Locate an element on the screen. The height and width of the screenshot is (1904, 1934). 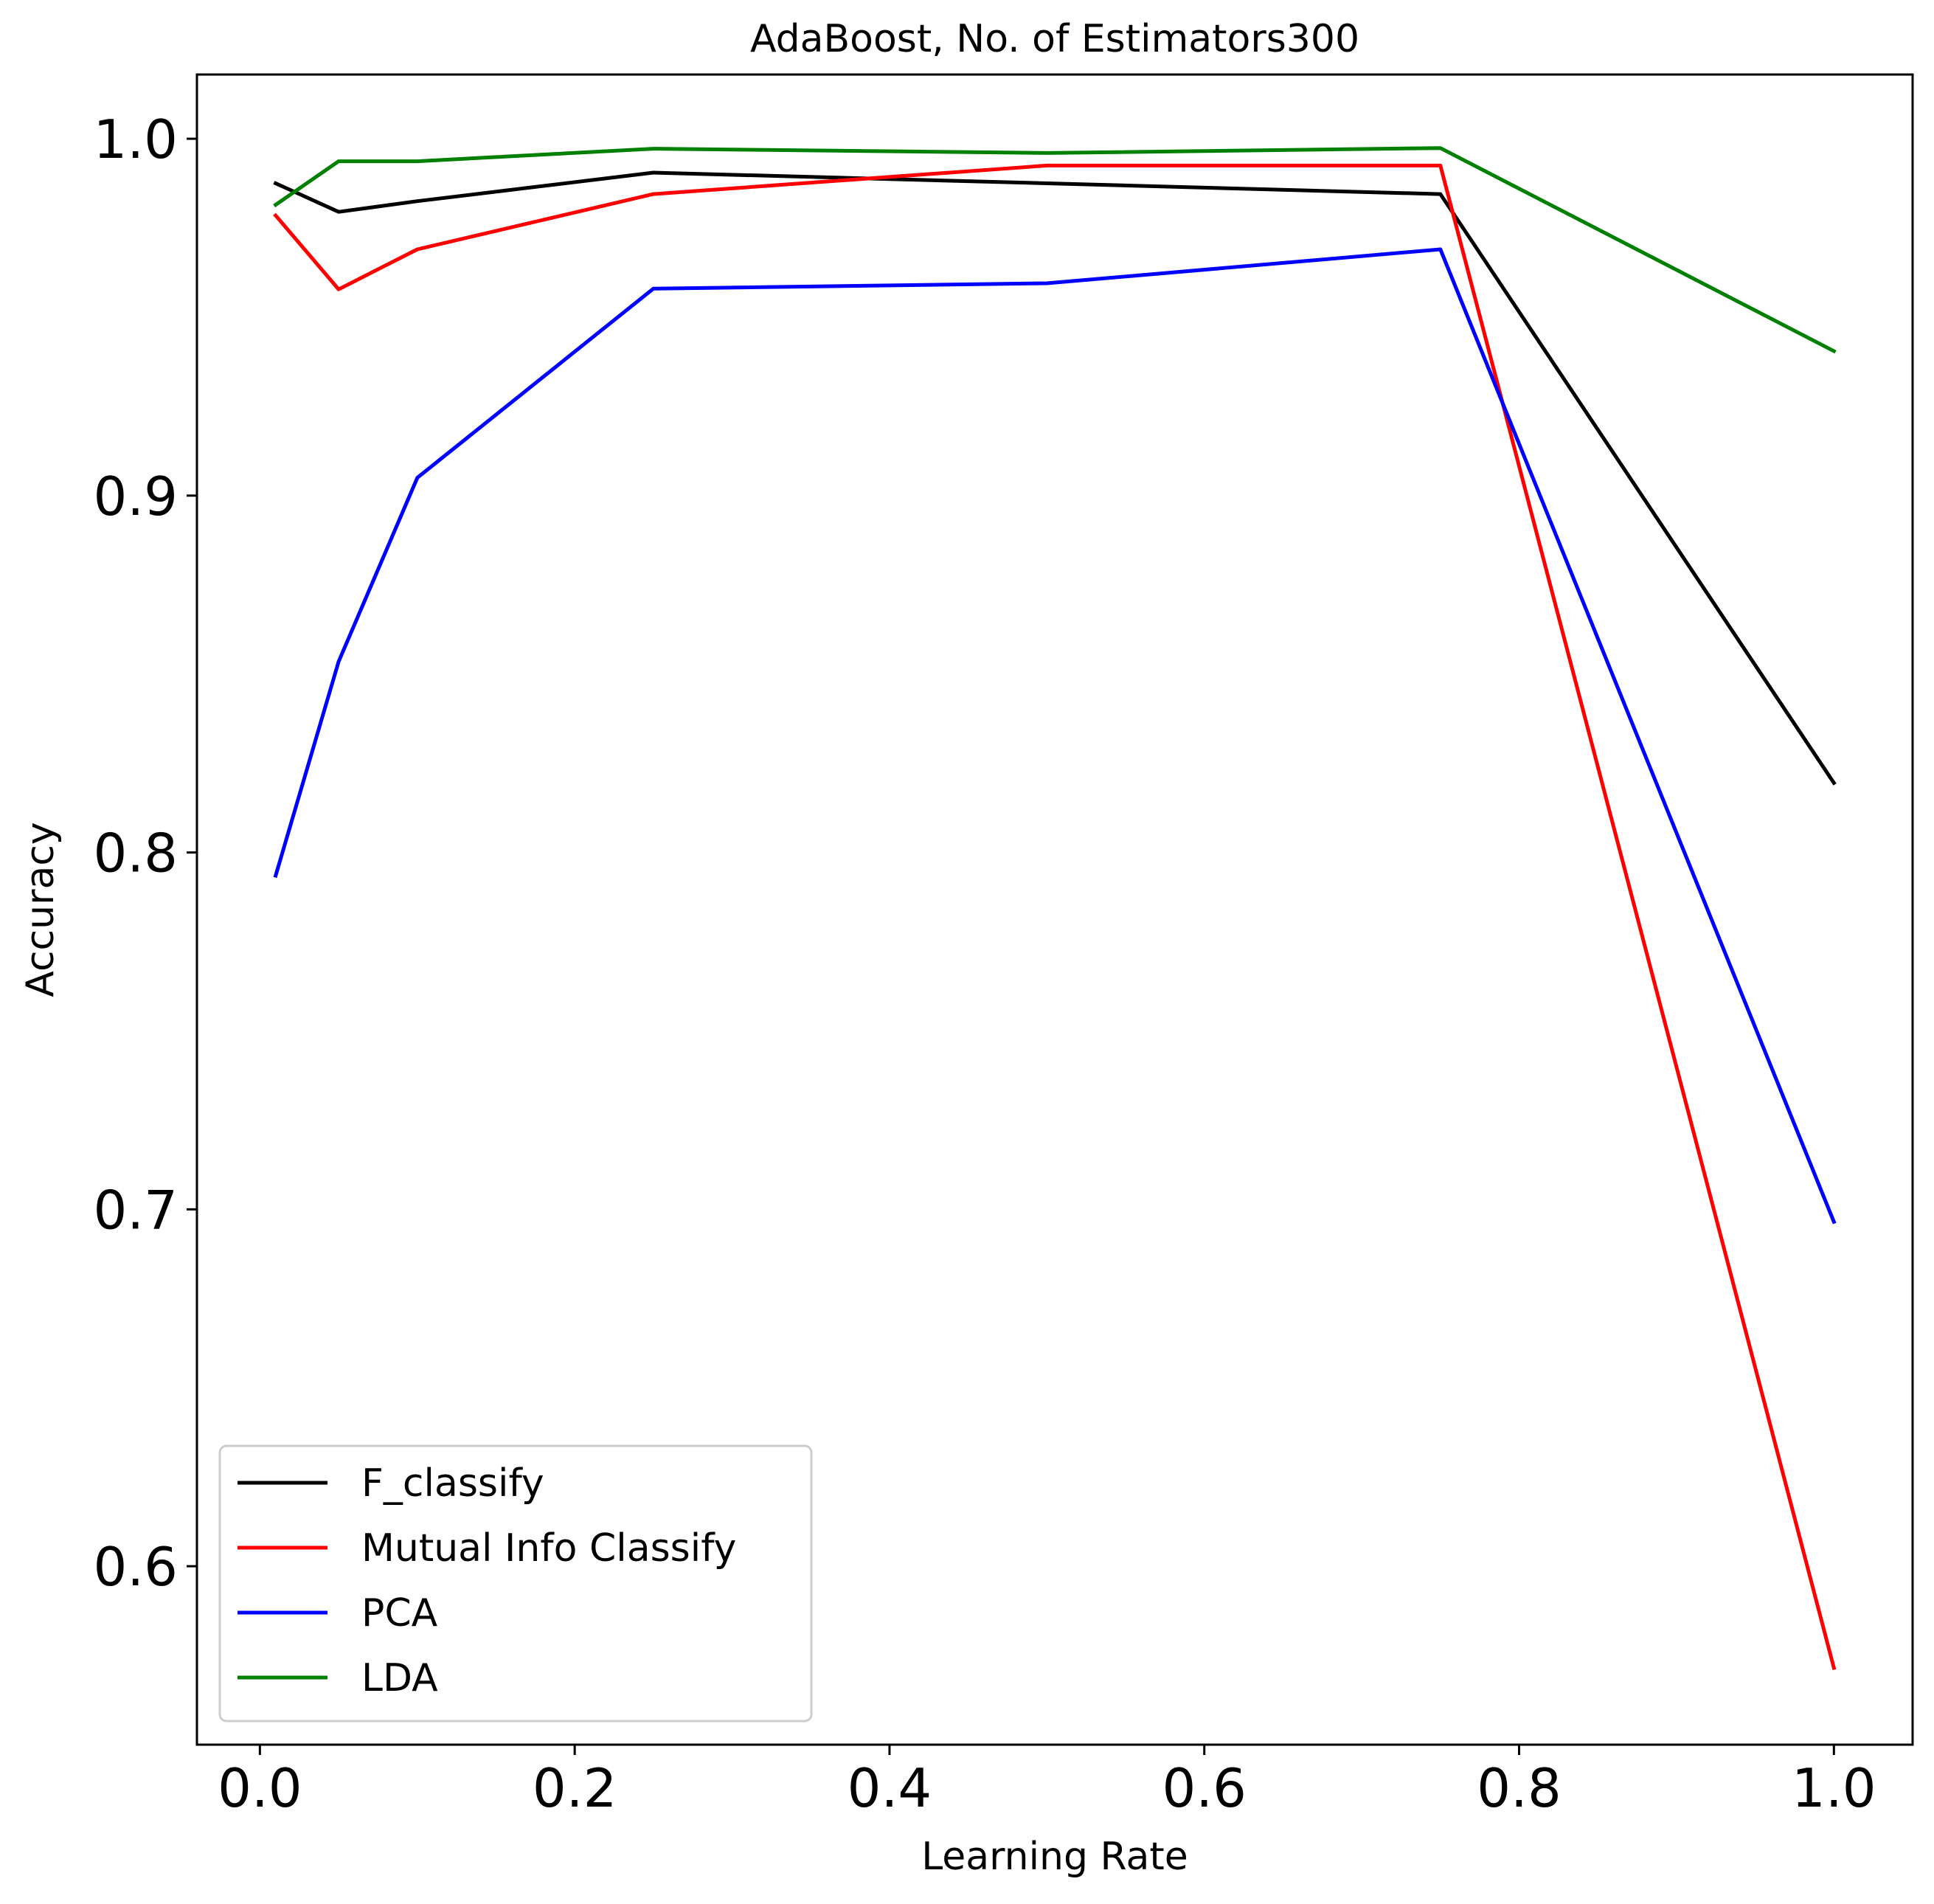
legend-label: PCA is located at coordinates (399, 1613).